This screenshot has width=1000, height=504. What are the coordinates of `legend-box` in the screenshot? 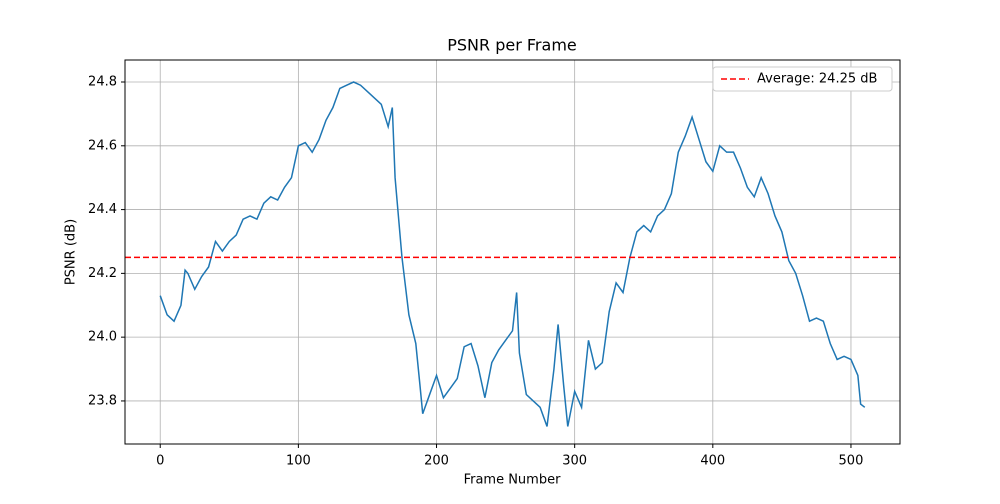 It's located at (802, 79).